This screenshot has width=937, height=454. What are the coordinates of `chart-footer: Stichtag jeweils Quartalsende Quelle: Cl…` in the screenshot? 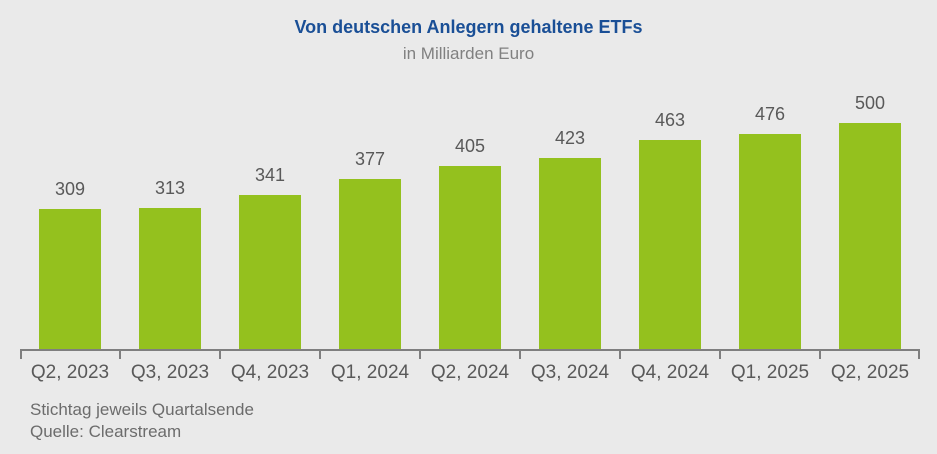 It's located at (483, 421).